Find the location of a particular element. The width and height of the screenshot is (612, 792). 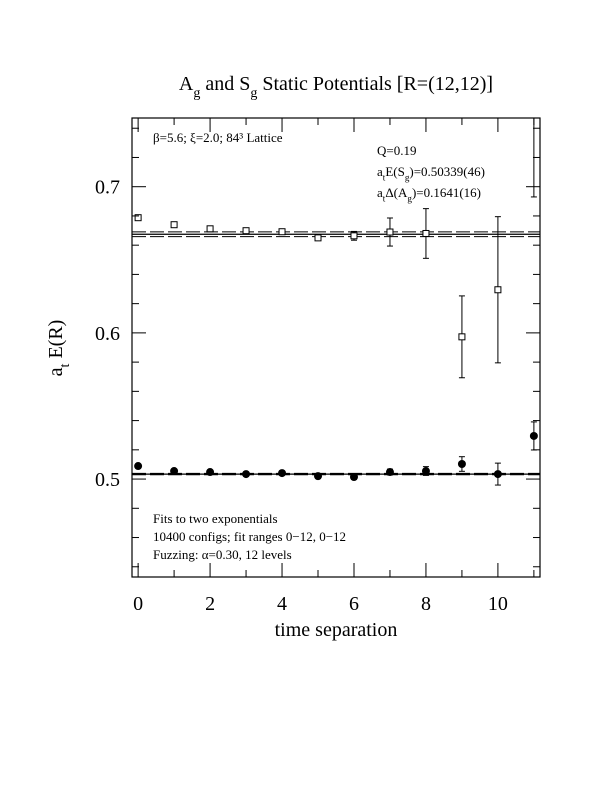

text-part: )=0.50339(46) is located at coordinates (447, 171).